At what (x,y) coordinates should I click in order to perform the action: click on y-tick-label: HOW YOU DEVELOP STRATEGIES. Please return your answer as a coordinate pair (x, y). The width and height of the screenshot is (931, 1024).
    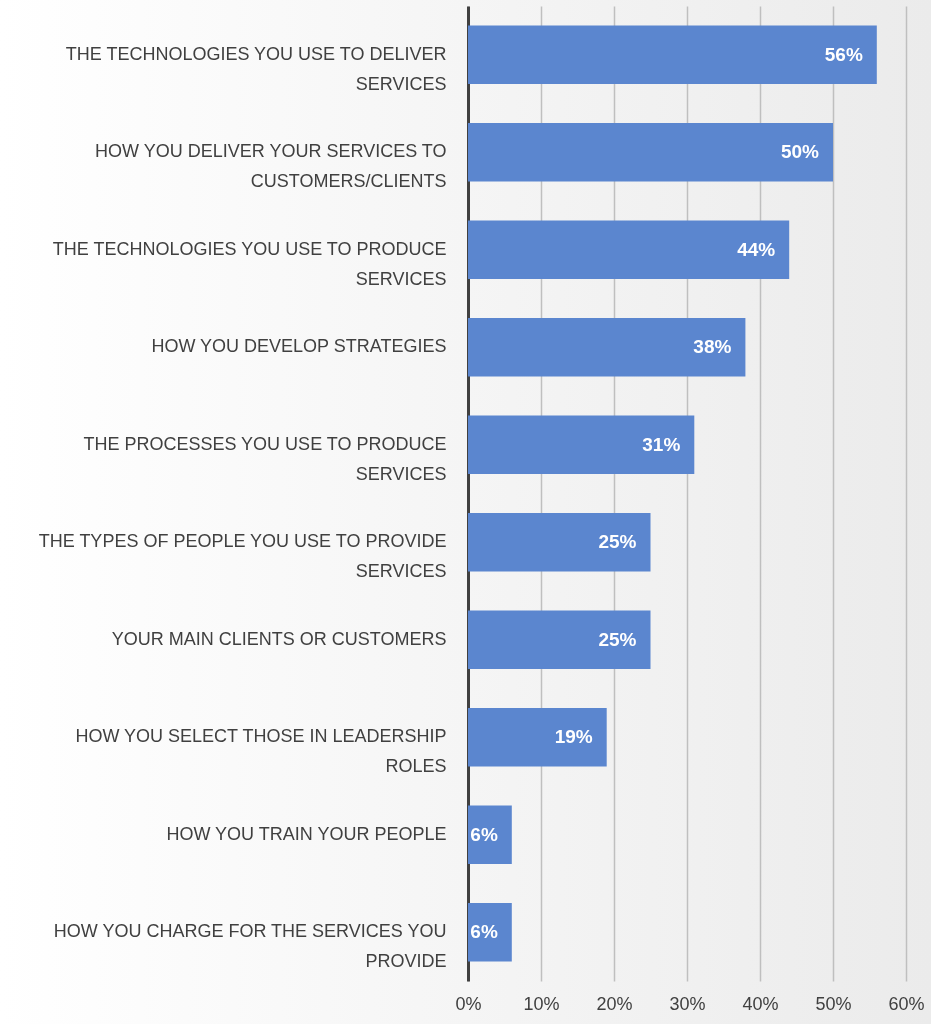
    Looking at the image, I should click on (299, 346).